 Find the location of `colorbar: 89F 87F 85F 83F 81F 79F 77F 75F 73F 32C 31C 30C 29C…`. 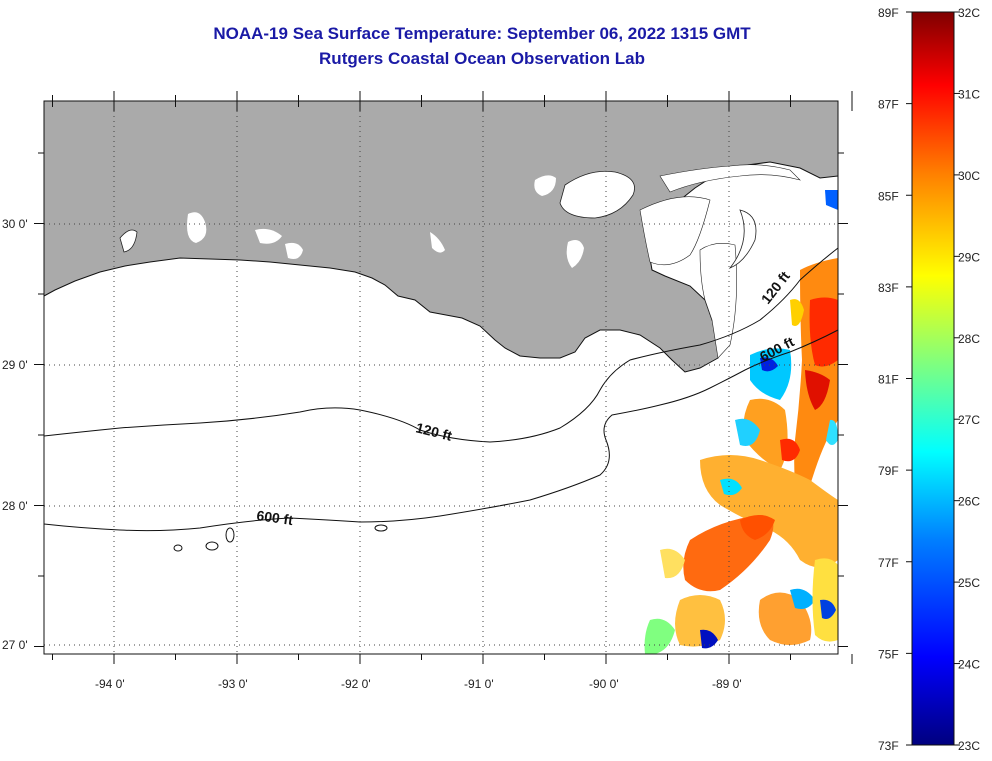

colorbar: 89F 87F 85F 83F 81F 79F 77F 75F 73F 32C 31C 30C 29C… is located at coordinates (929, 379).